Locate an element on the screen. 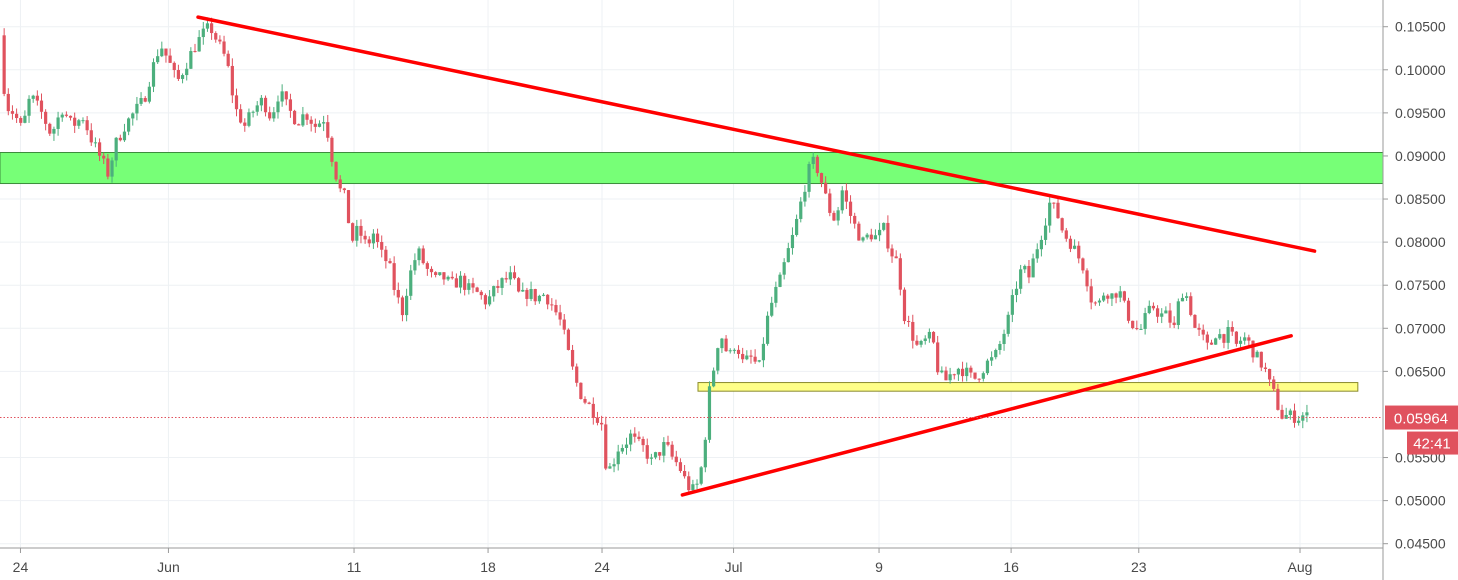  resistance-zone is located at coordinates (692, 168).